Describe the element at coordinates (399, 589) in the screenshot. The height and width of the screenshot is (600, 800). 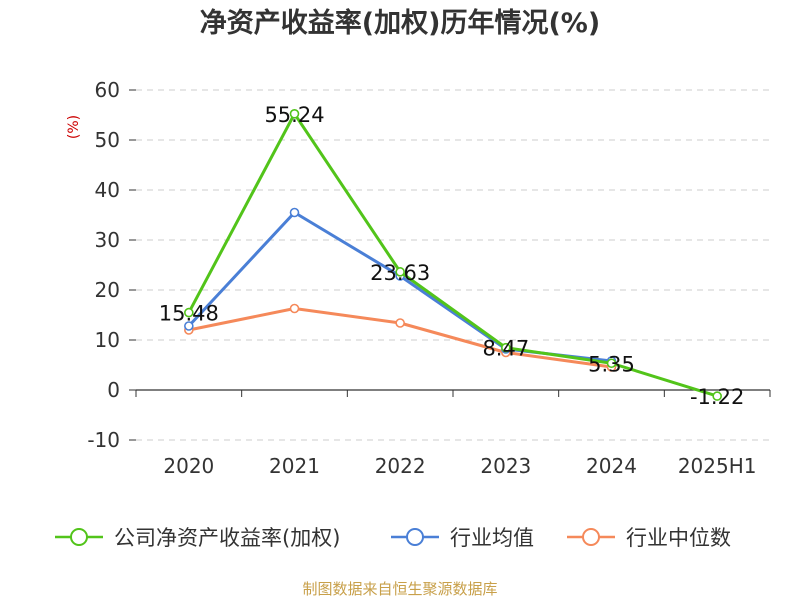
I see `source-note: 制图数据来自恒生聚源数据库` at that location.